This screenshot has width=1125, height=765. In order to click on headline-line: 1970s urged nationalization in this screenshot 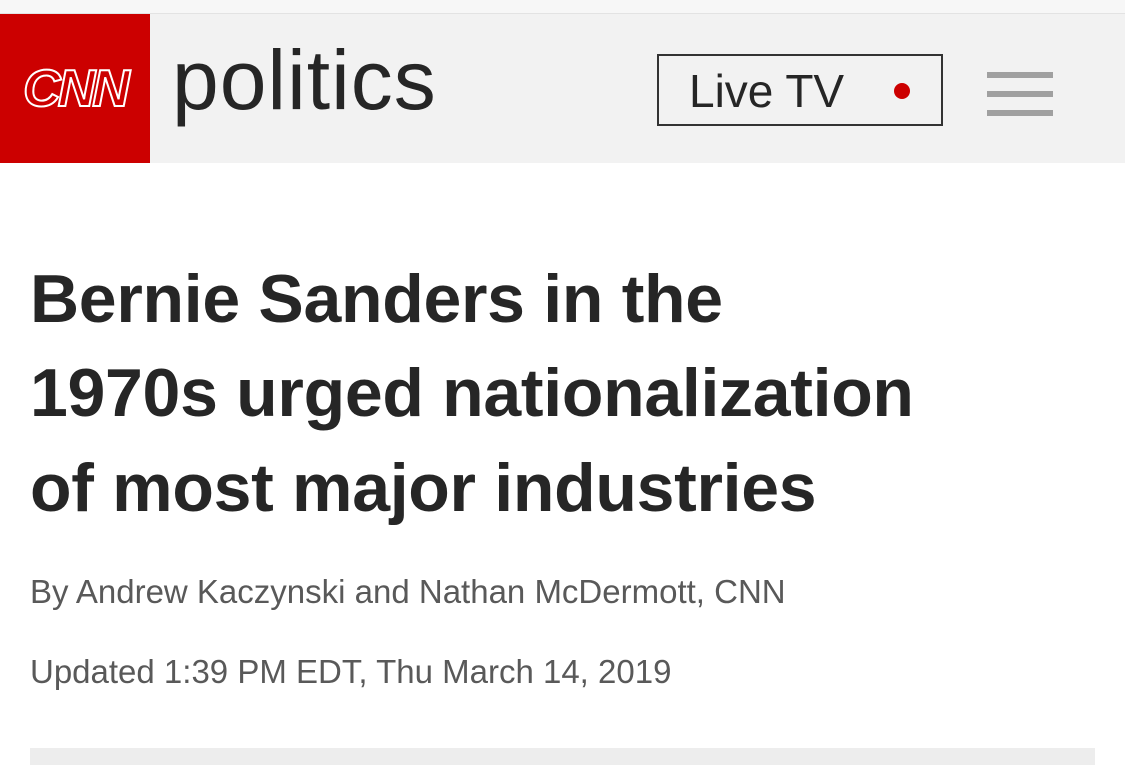, I will do `click(472, 393)`.